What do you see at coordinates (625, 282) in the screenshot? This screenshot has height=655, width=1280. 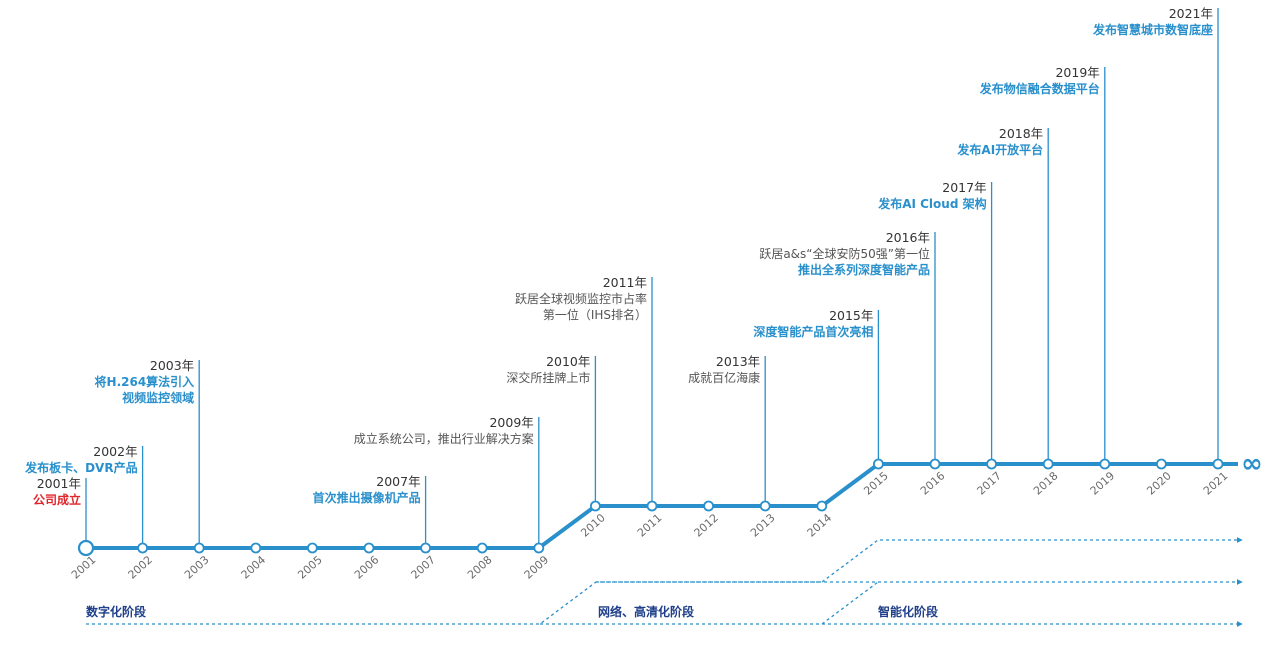 I see `event-year: 2011年` at bounding box center [625, 282].